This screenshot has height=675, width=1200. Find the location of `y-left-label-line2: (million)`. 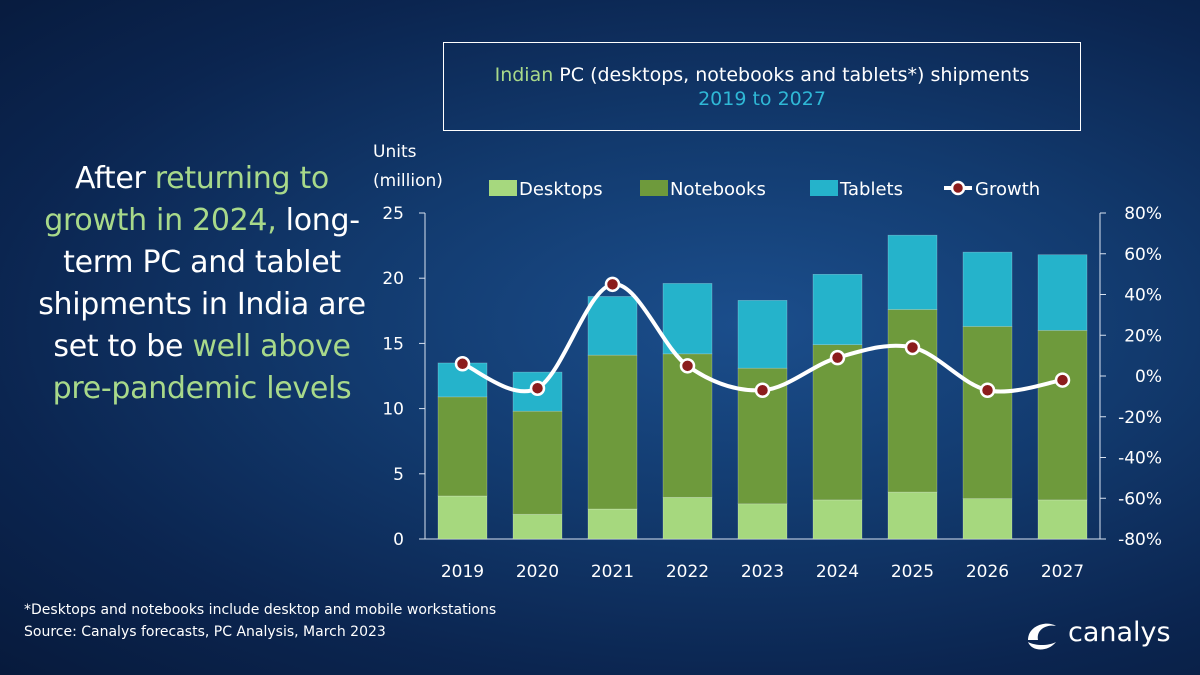

y-left-label-line2: (million) is located at coordinates (408, 181).